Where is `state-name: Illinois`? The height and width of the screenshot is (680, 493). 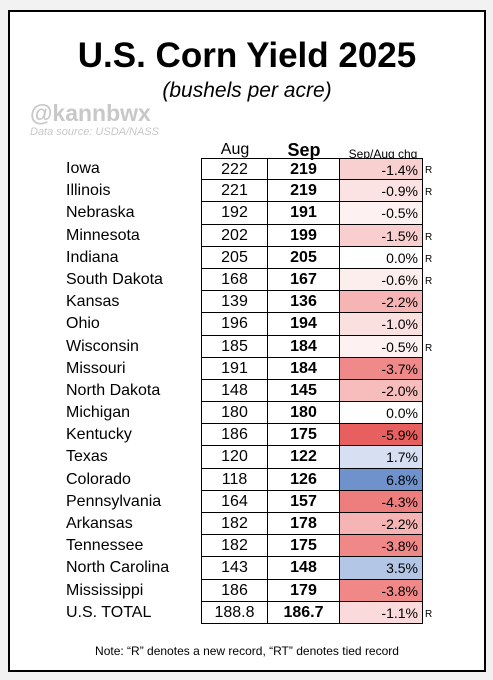
state-name: Illinois is located at coordinates (88, 191).